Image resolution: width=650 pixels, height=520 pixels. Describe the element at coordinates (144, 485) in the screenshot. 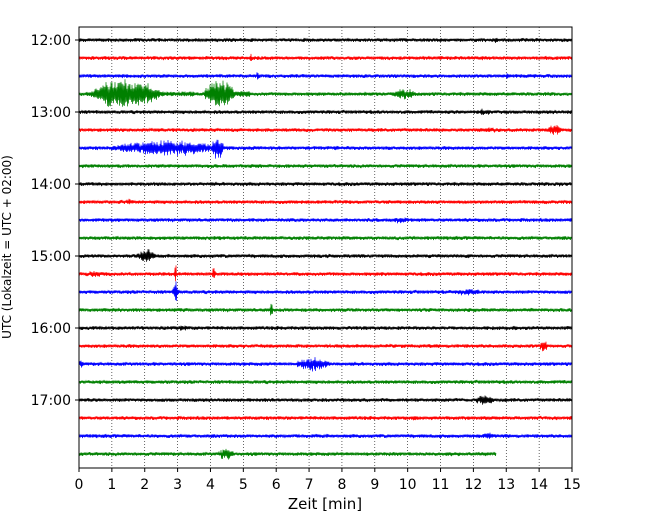

I see `x-tick-label-2: 2` at that location.